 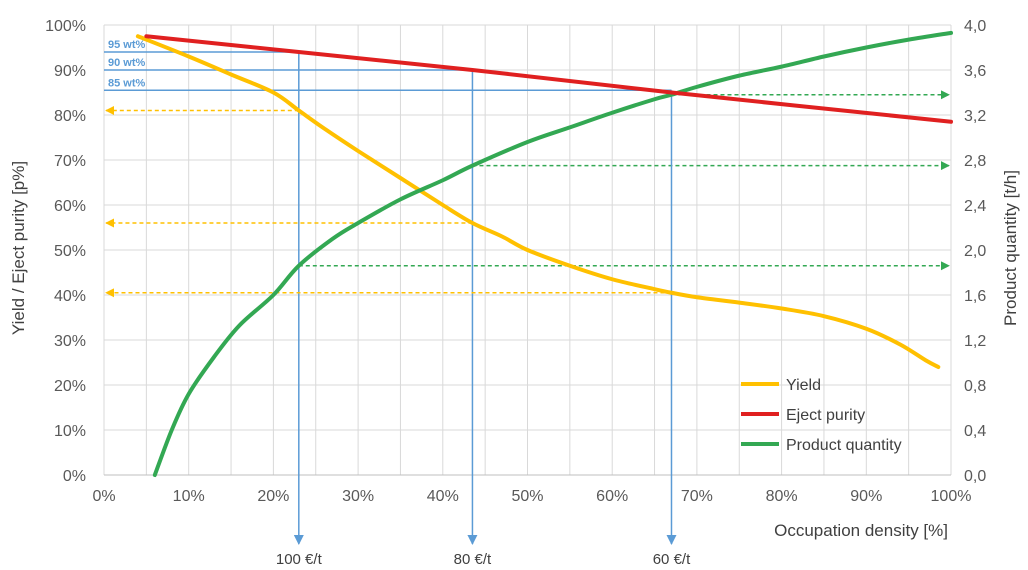 What do you see at coordinates (65, 26) in the screenshot?
I see `y-left-tick-label: 100%` at bounding box center [65, 26].